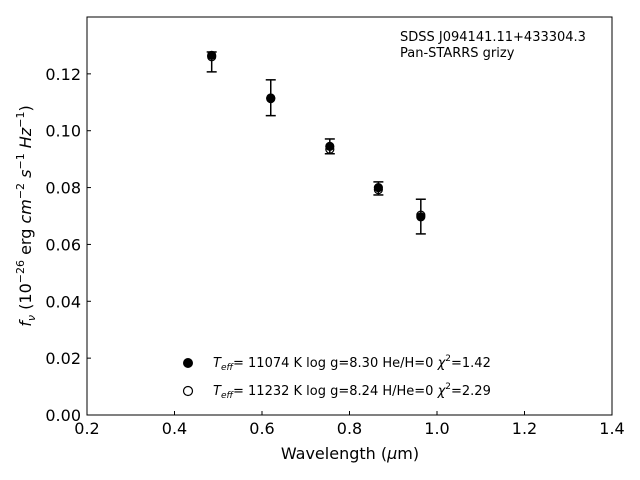  I want to click on data-points, so click(316, 136).